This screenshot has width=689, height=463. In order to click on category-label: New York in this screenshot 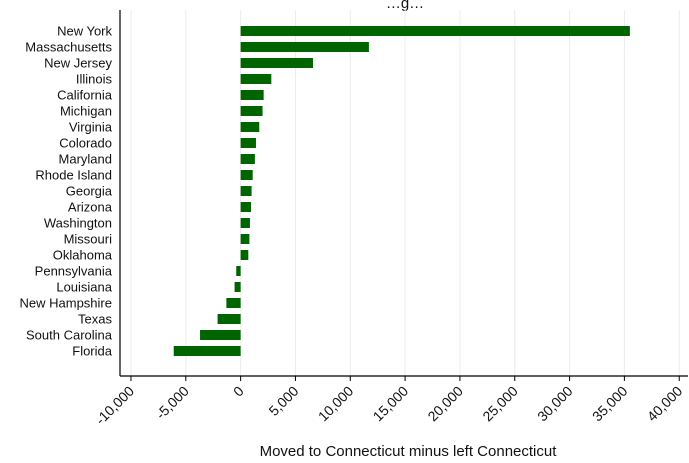, I will do `click(84, 31)`.